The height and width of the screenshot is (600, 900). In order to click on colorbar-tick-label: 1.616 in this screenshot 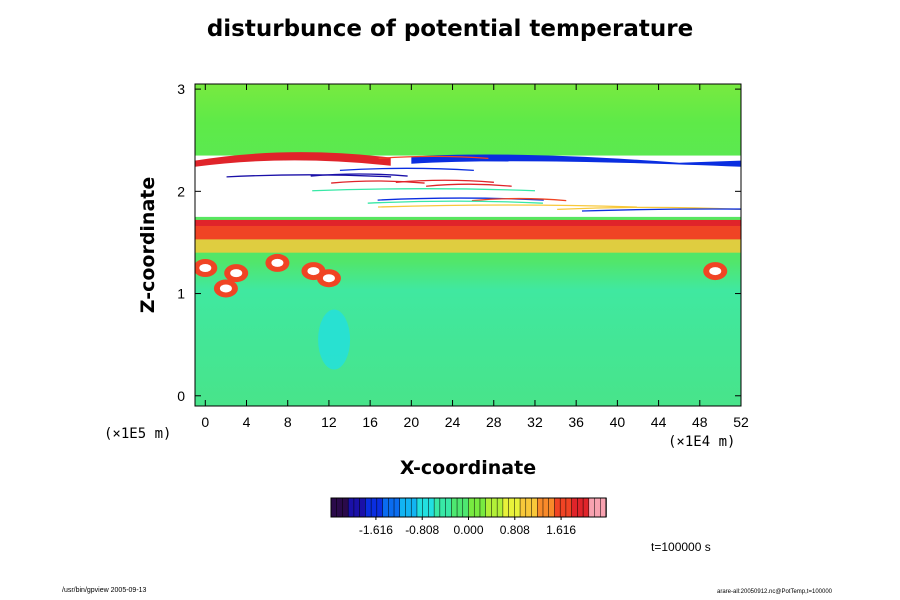, I will do `click(561, 530)`.